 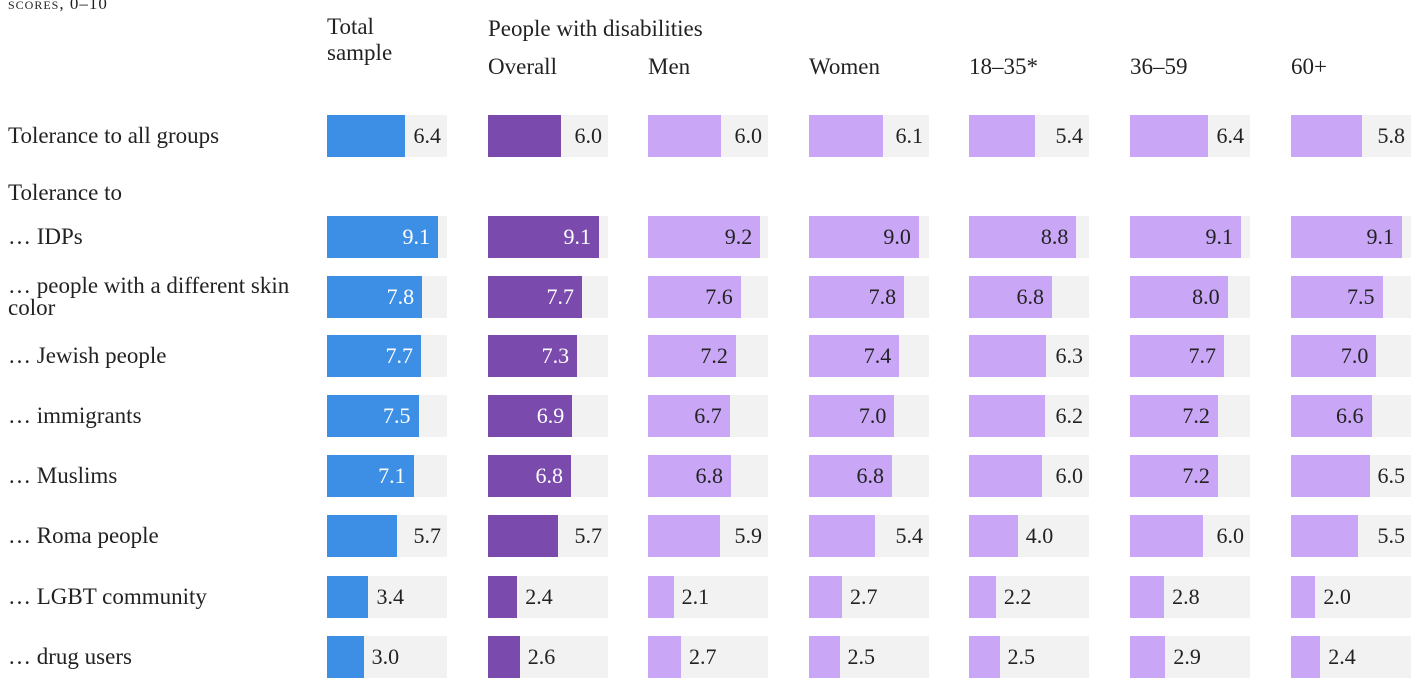 I want to click on value-label: 2.8, so click(x=1186, y=596).